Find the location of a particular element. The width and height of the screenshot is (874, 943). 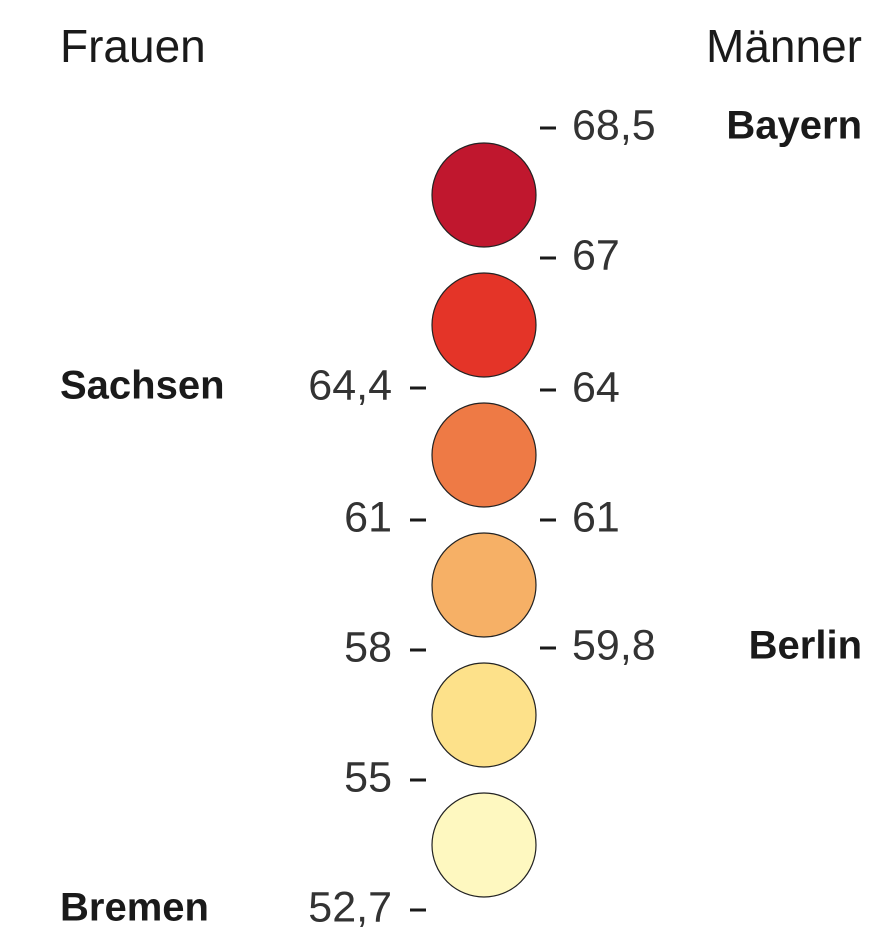

tick-label: 59,8 is located at coordinates (614, 645).